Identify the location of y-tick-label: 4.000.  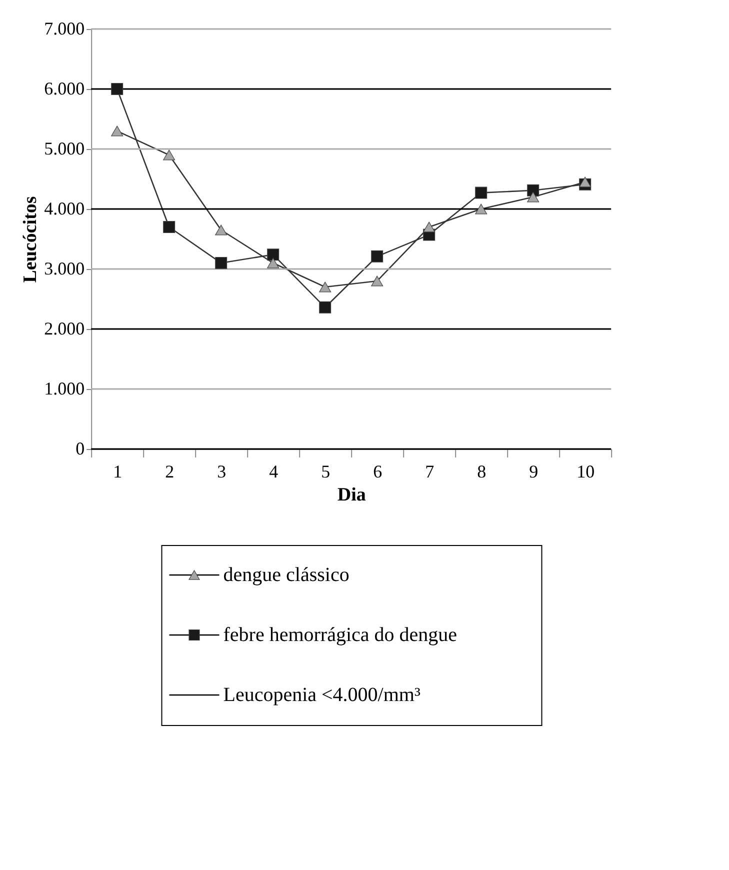
(64, 208).